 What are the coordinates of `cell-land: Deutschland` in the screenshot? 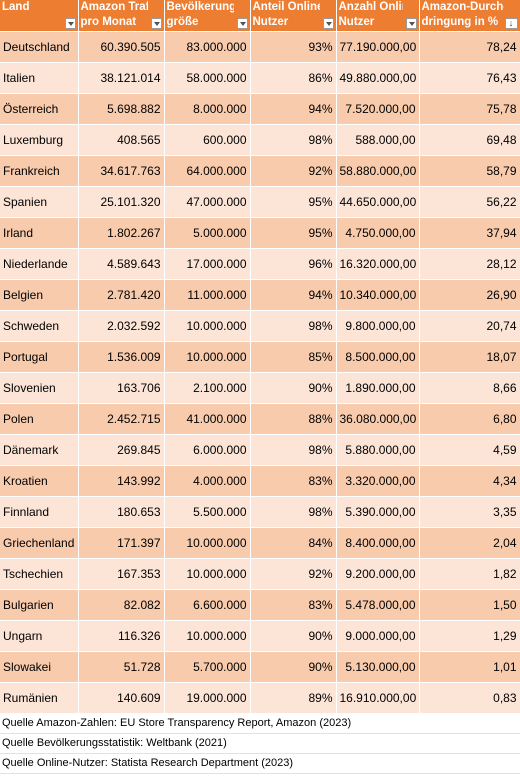 It's located at (39, 47).